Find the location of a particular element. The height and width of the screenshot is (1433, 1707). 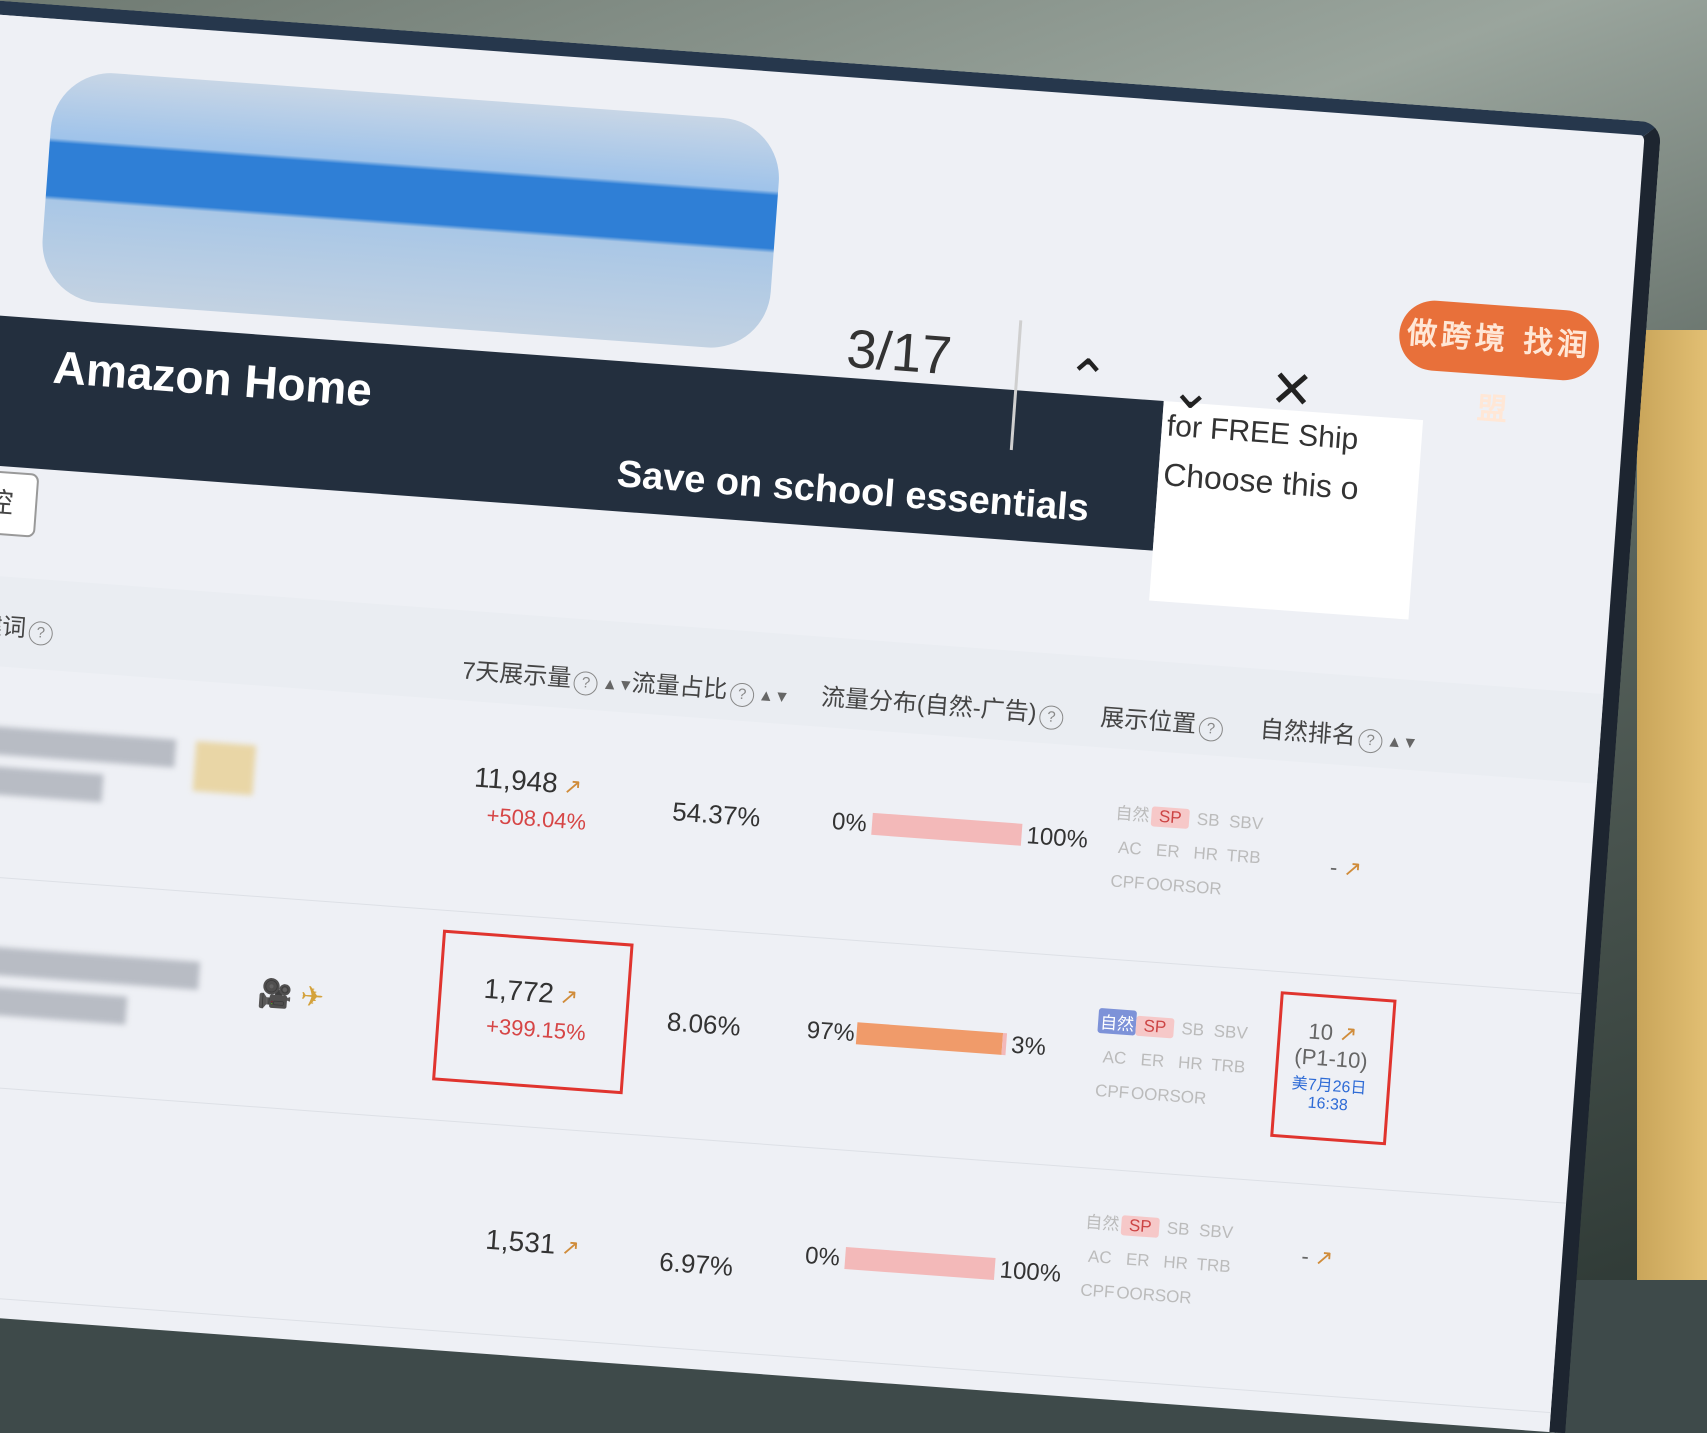

find-match-count: 3/17 is located at coordinates (899, 352).